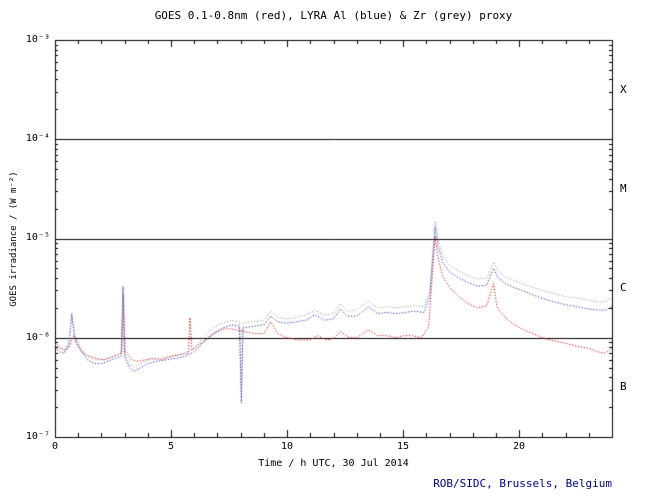 The height and width of the screenshot is (500, 650). I want to click on x-tick-label-20: 20, so click(519, 446).